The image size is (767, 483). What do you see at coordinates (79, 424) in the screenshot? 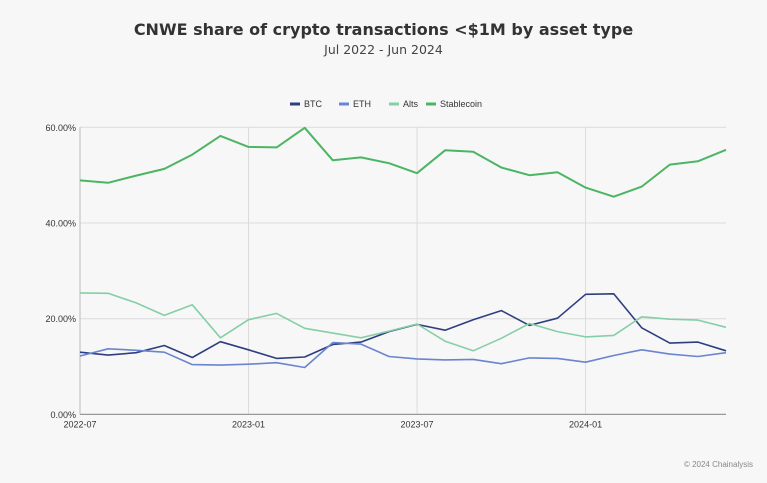
I see `x-tick-label: 2022-07` at bounding box center [79, 424].